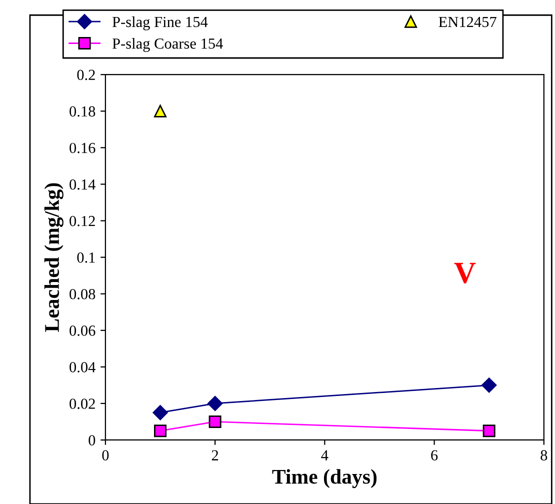 Image resolution: width=555 pixels, height=504 pixels. I want to click on legend-label: P-slag Fine 154, so click(160, 23).